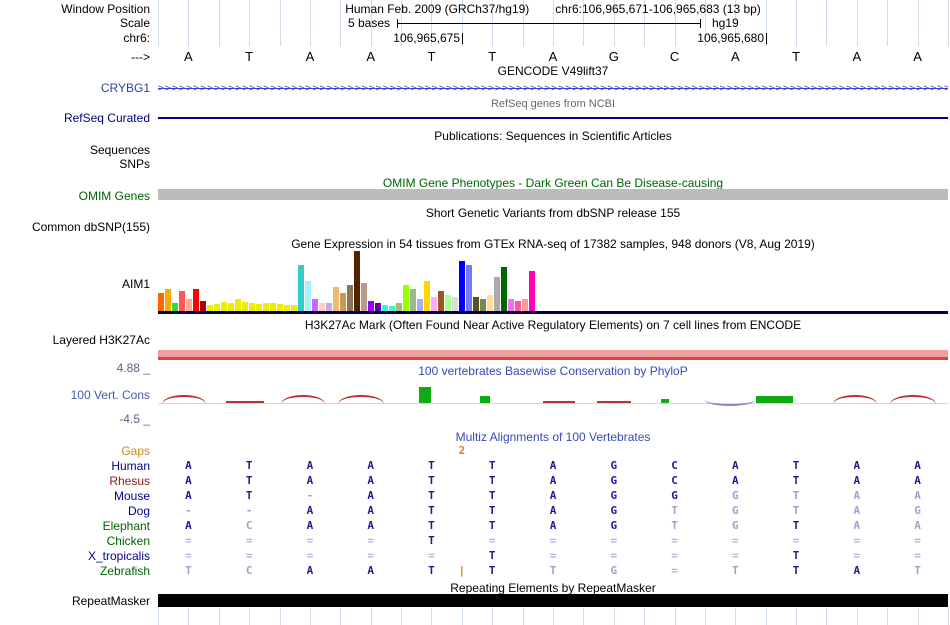  I want to click on species-label-chicken: Chicken, so click(128, 541).